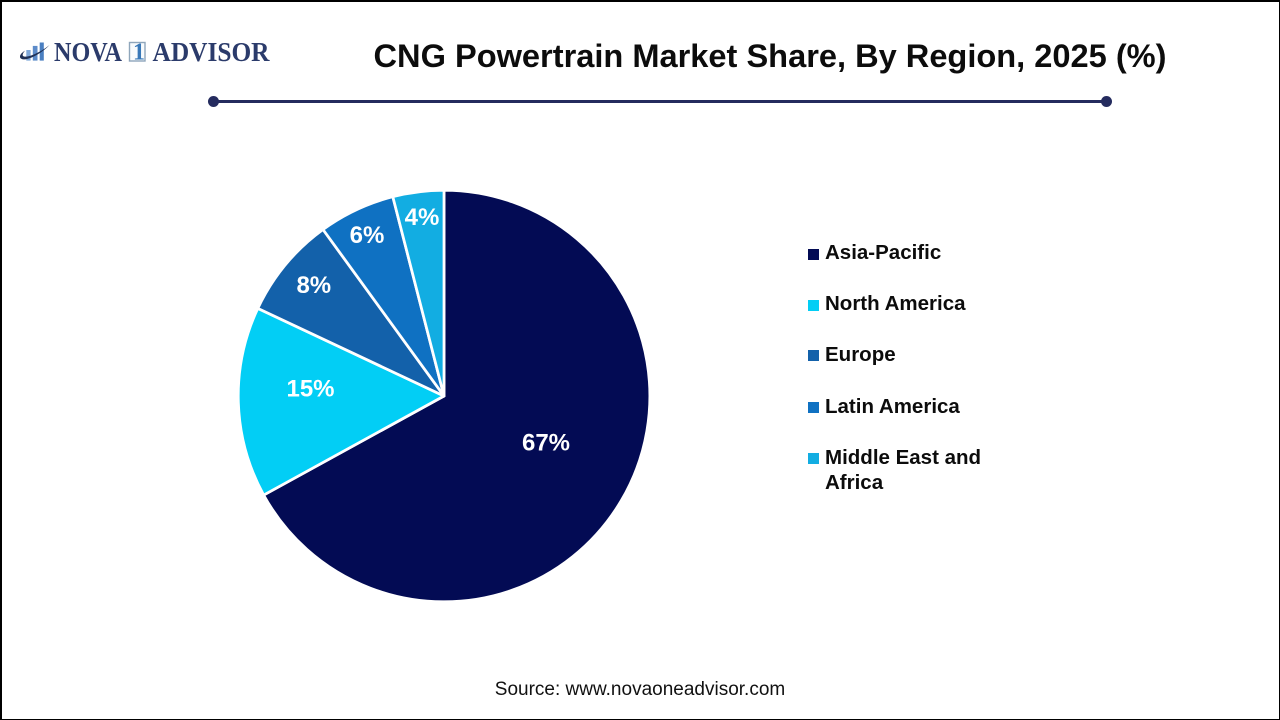 The height and width of the screenshot is (720, 1280). What do you see at coordinates (211, 52) in the screenshot?
I see `svg-text: ADVISOR` at bounding box center [211, 52].